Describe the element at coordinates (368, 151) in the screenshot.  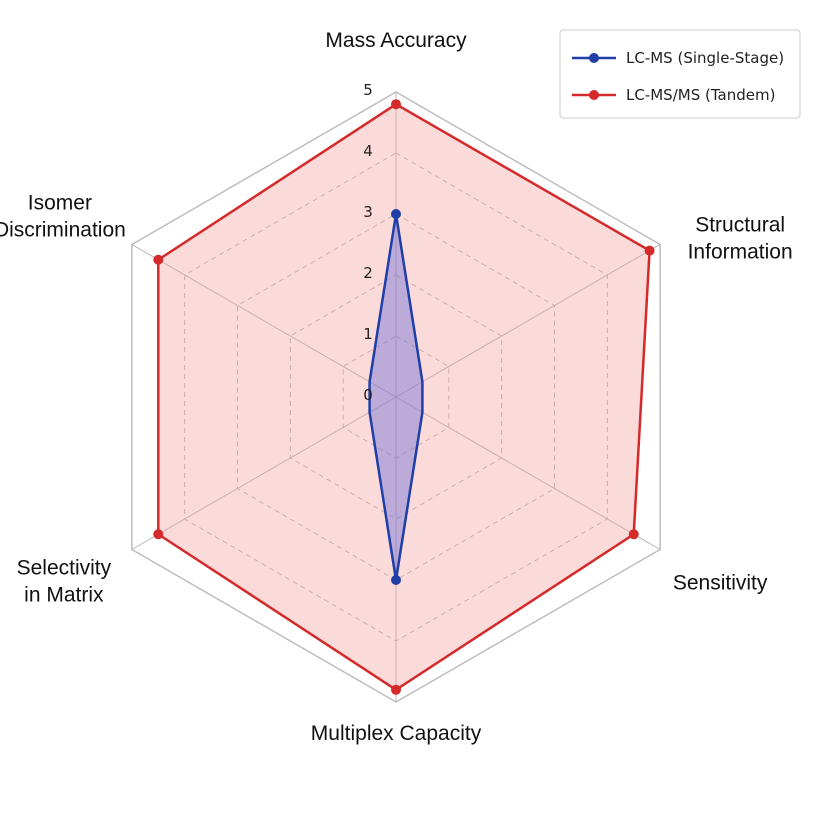
I see `tick-label-4: 4` at that location.